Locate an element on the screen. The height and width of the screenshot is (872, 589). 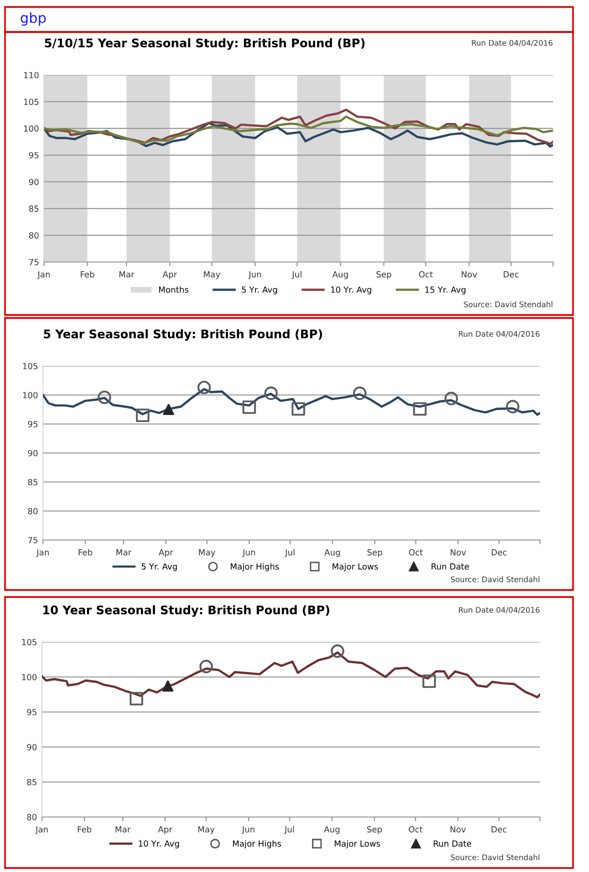
y-tick-label: 110 is located at coordinates (31, 75).